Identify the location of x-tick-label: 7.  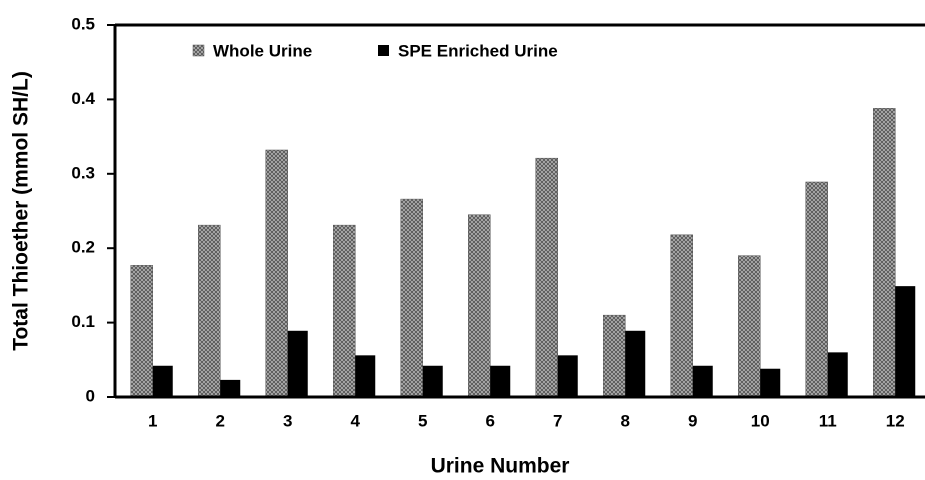
(557, 420).